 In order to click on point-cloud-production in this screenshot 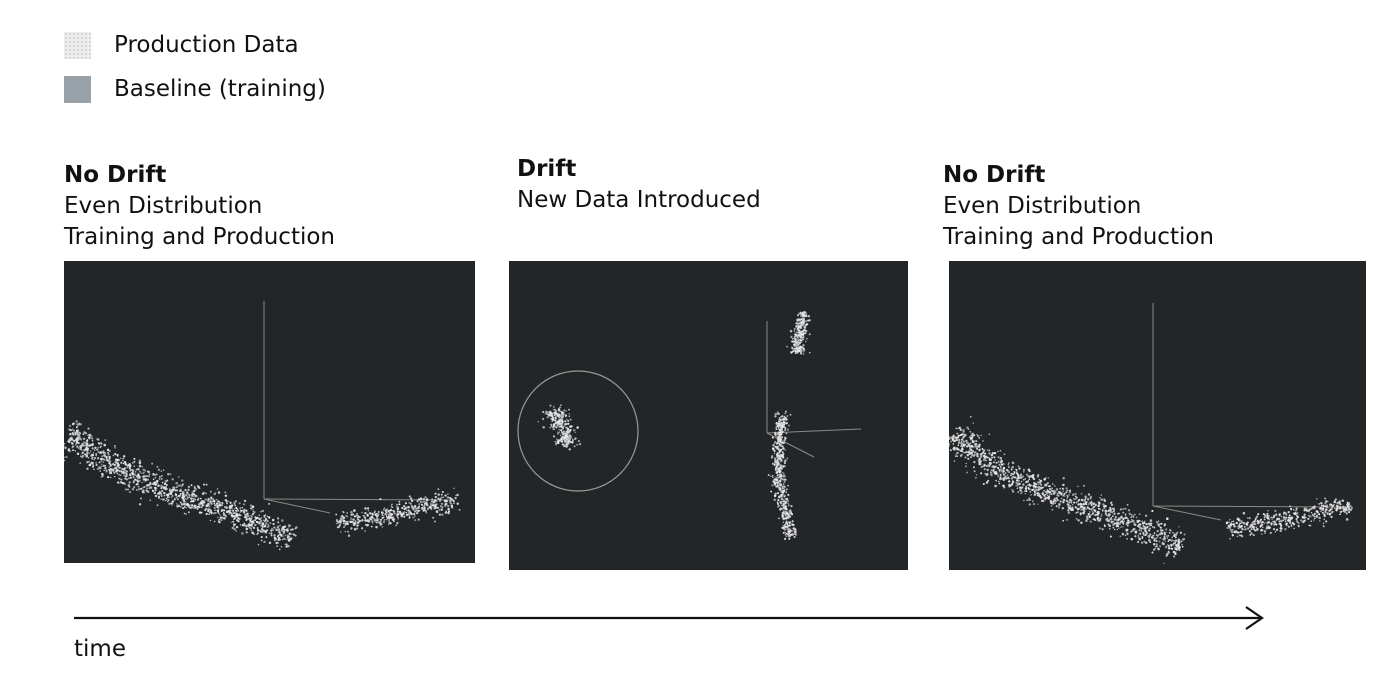, I will do `click(181, 485)`.